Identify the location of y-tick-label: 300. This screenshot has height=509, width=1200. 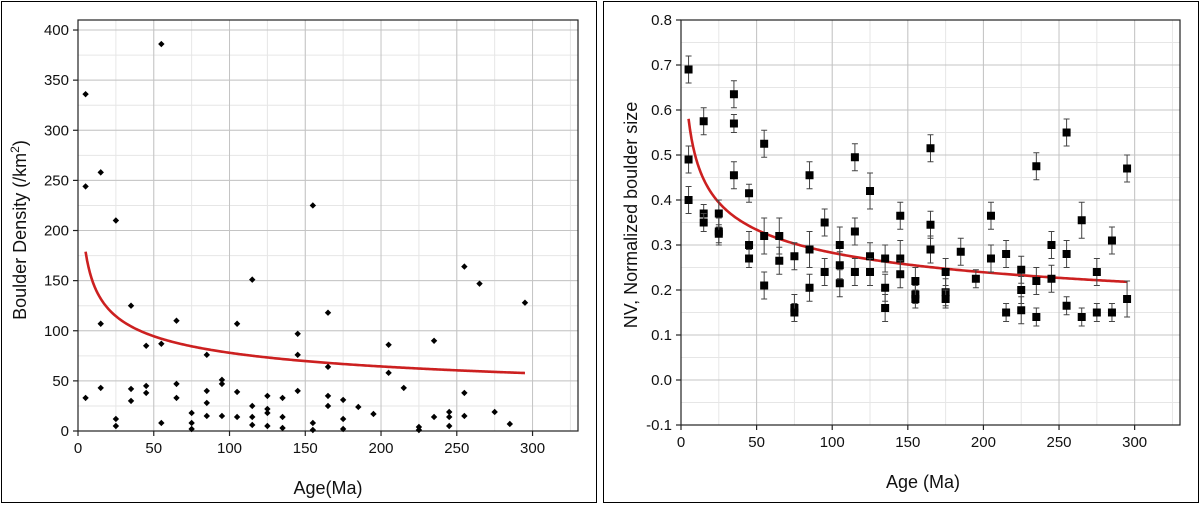
(56, 130).